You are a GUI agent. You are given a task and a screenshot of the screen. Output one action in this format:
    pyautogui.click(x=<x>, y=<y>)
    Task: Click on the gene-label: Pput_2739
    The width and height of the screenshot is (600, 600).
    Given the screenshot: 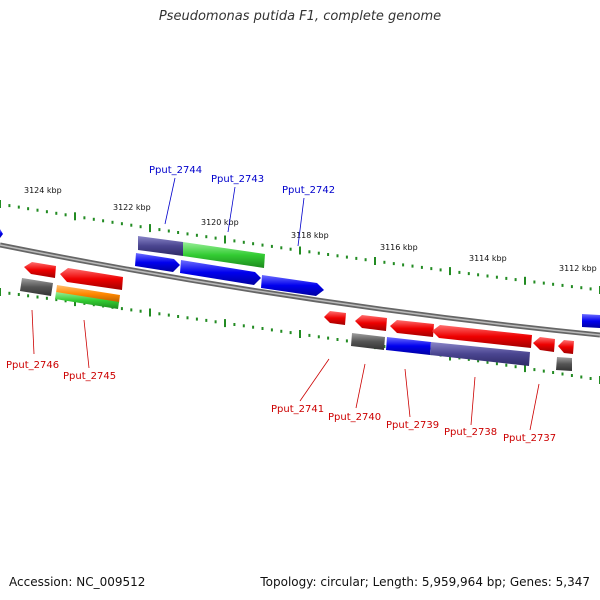 What is the action you would take?
    pyautogui.click(x=412, y=425)
    